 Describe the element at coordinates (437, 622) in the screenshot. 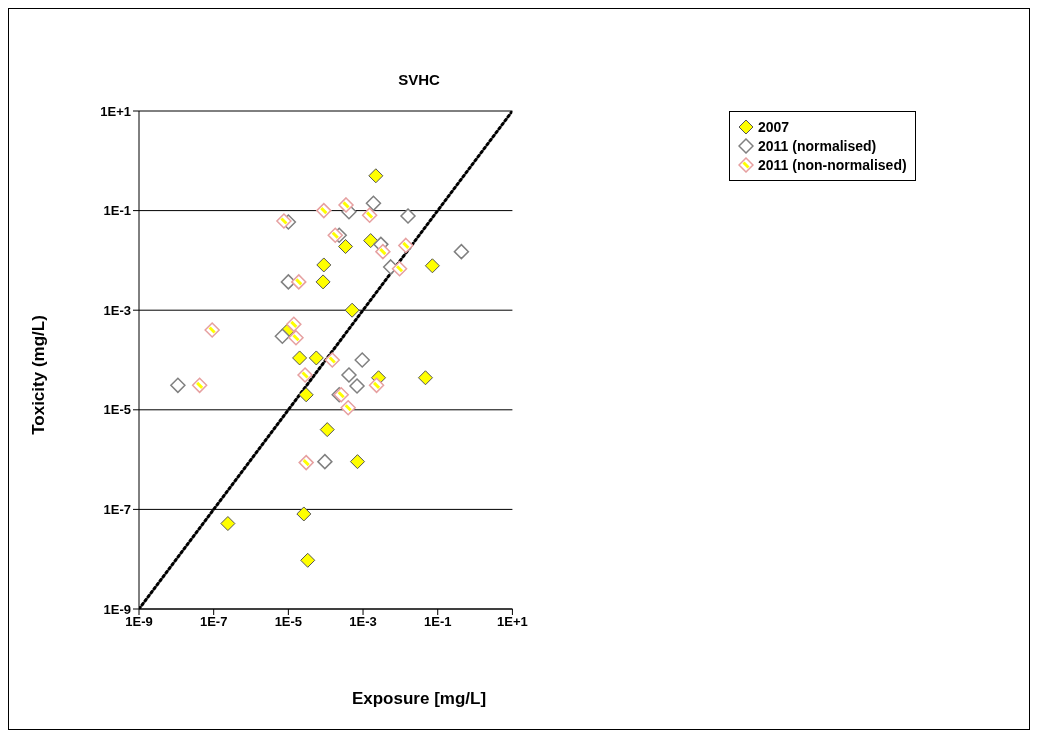

I see `x-tick-label: 1E-1` at that location.